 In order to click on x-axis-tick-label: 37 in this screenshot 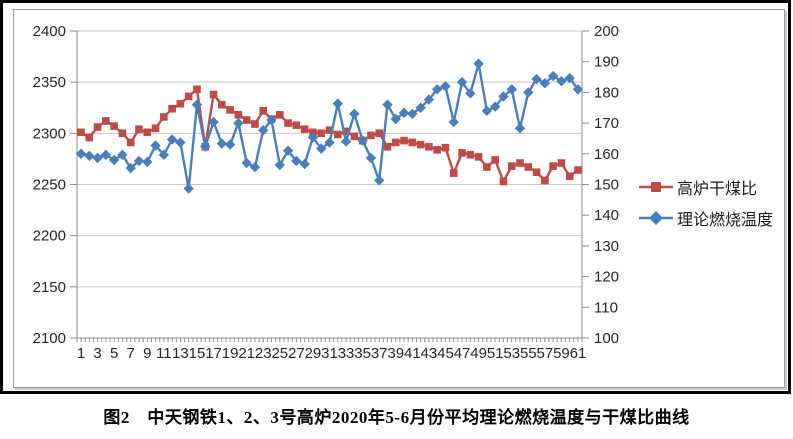, I will do `click(379, 353)`.